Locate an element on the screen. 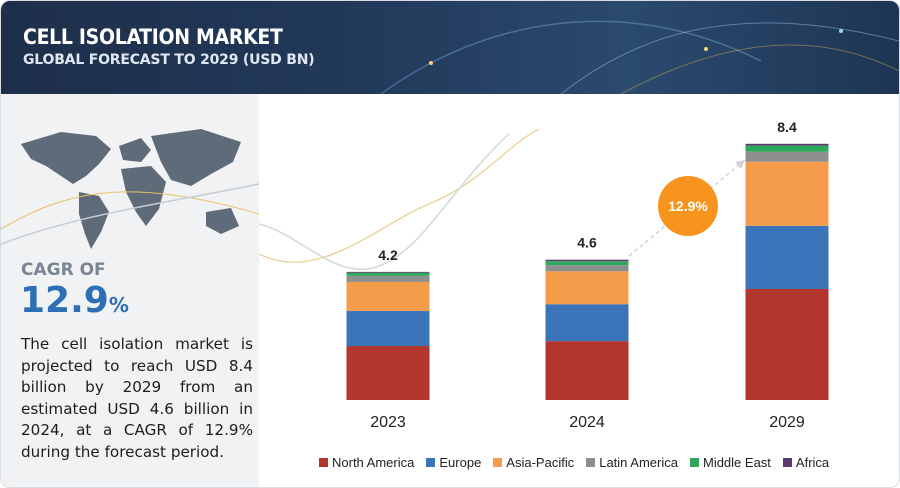 The width and height of the screenshot is (900, 488). cagr-badge-label: 12.9% is located at coordinates (688, 206).